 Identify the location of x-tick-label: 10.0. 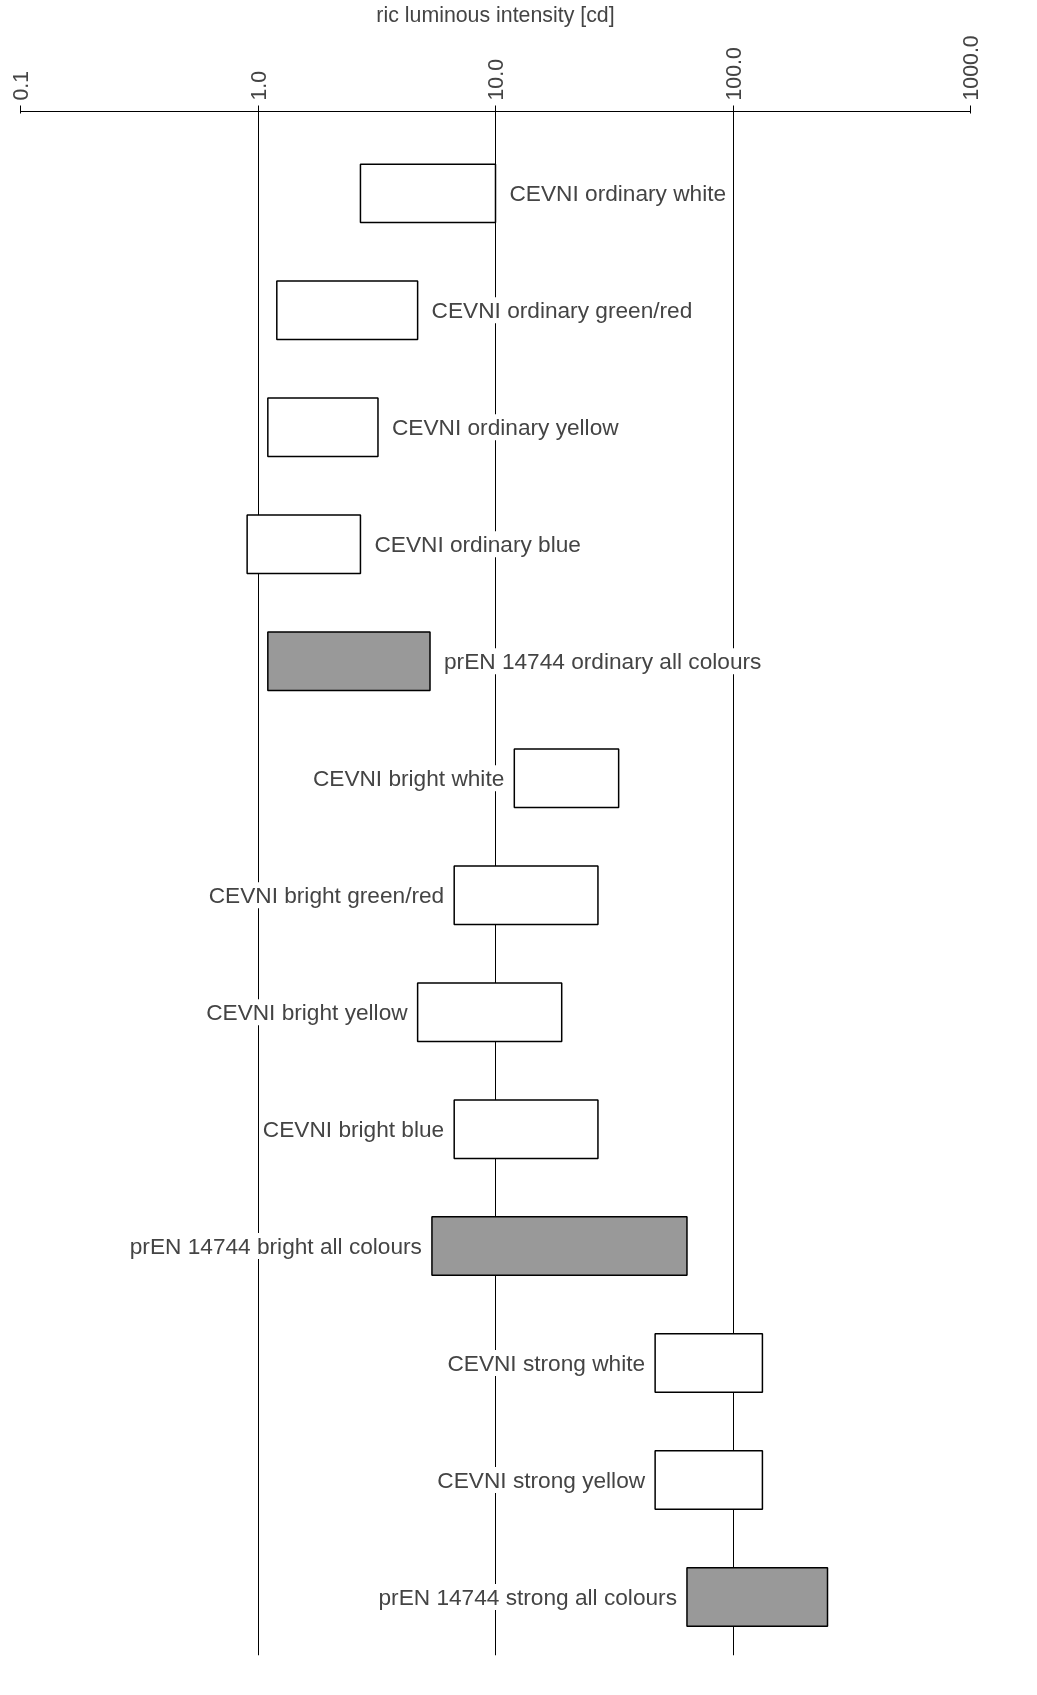
(496, 79).